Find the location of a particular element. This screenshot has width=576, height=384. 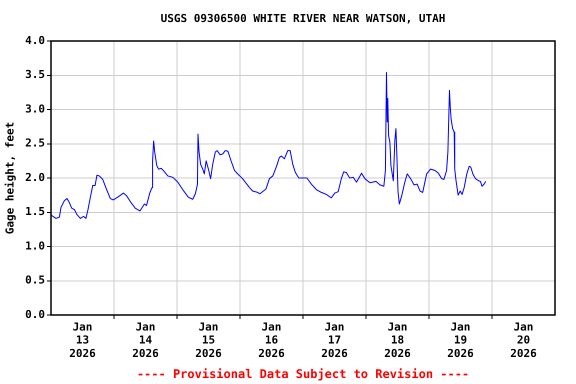

y-tick-label: 3.0 is located at coordinates (35, 109).